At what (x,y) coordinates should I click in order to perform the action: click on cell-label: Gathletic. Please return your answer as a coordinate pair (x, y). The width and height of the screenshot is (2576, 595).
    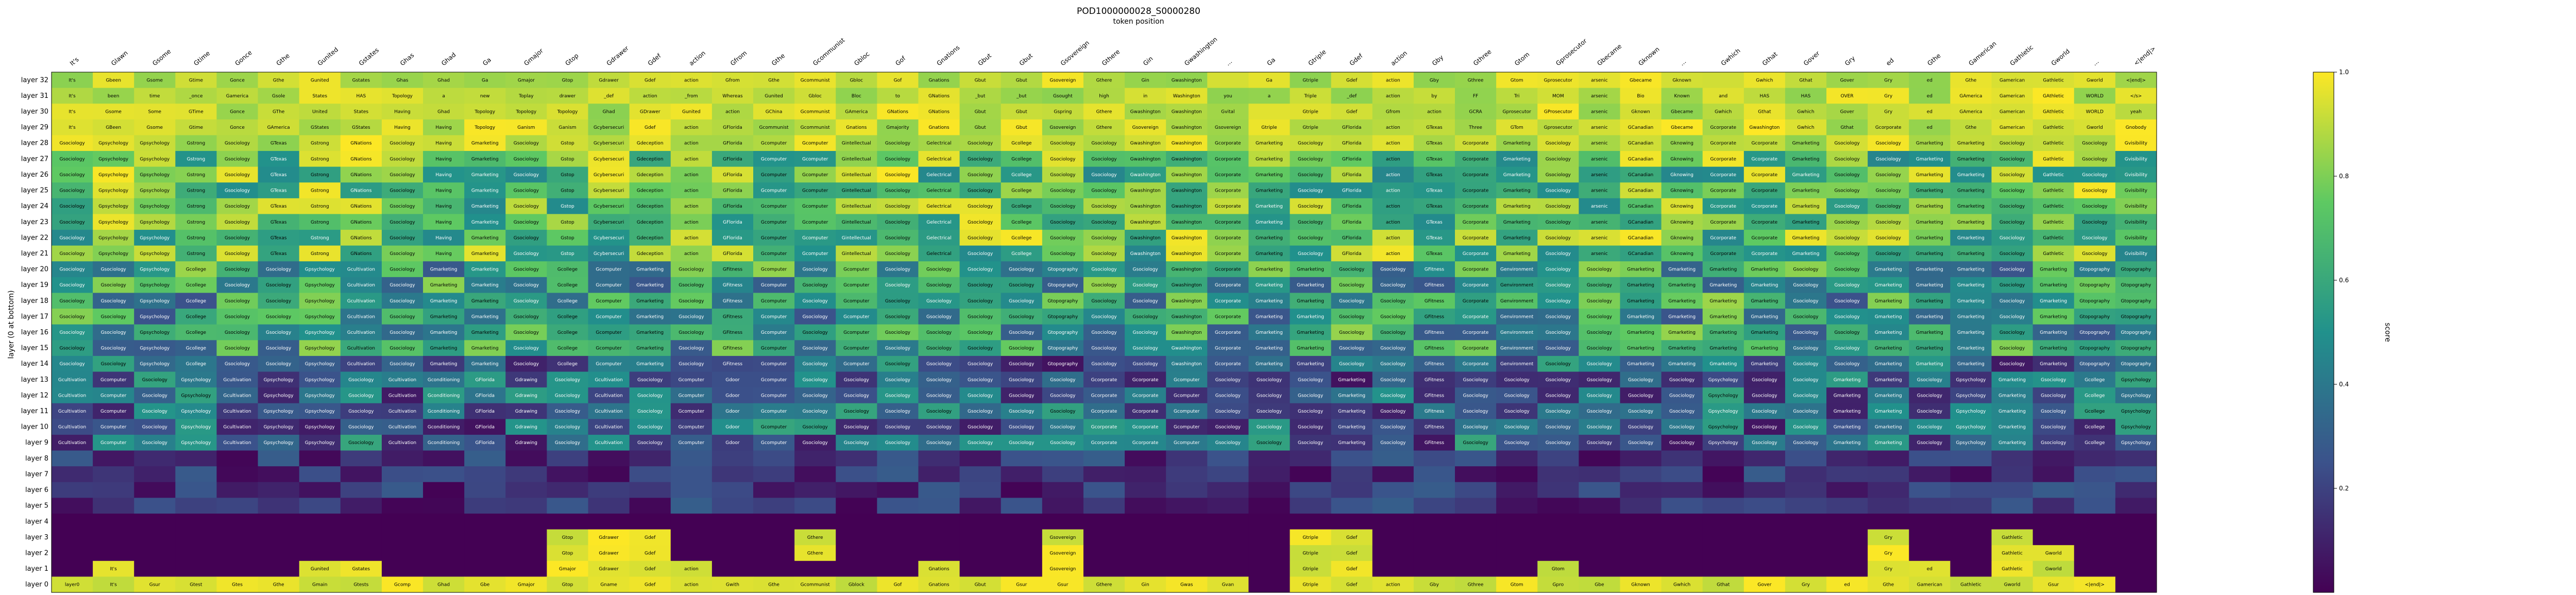
    Looking at the image, I should click on (2053, 159).